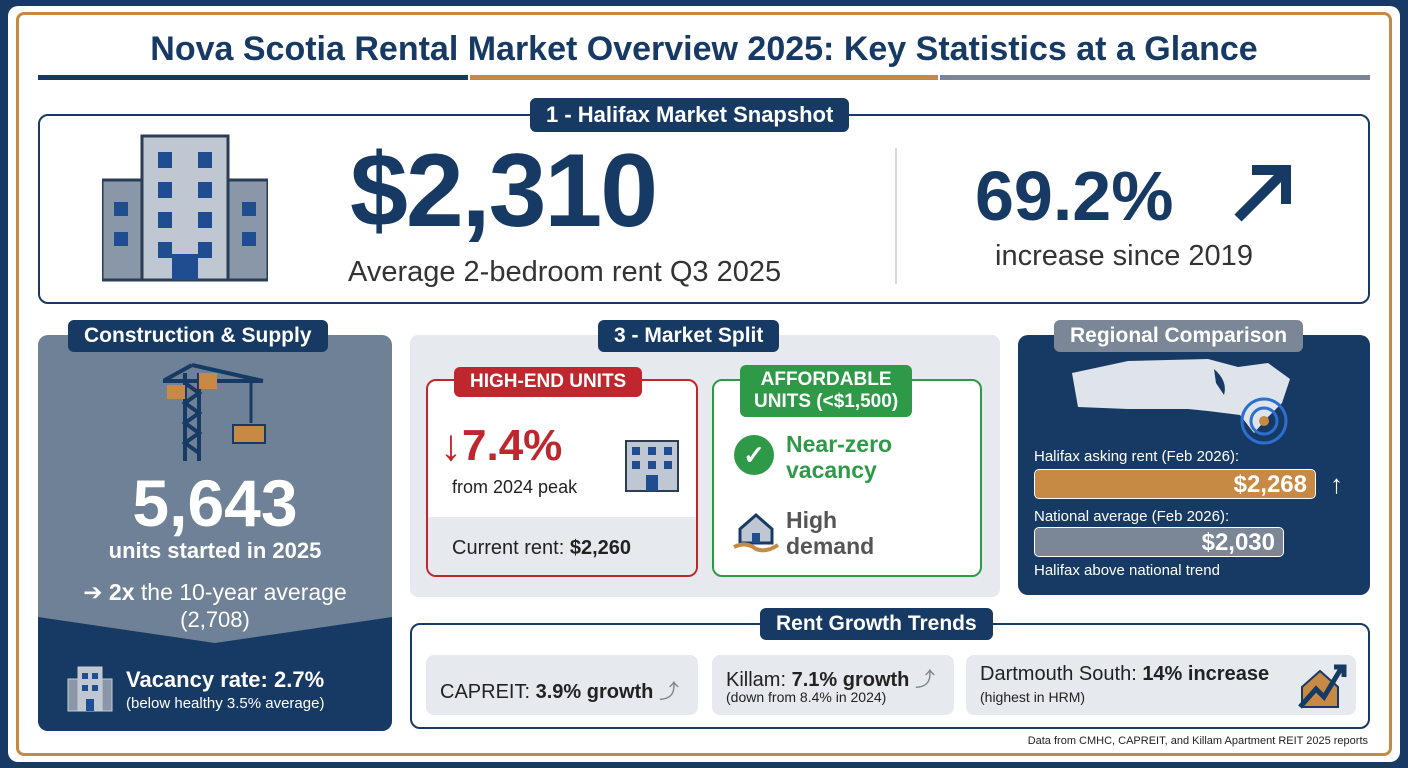 This screenshot has height=768, width=1408. Describe the element at coordinates (215, 550) in the screenshot. I see `units-started-caption: units started in 2025` at that location.